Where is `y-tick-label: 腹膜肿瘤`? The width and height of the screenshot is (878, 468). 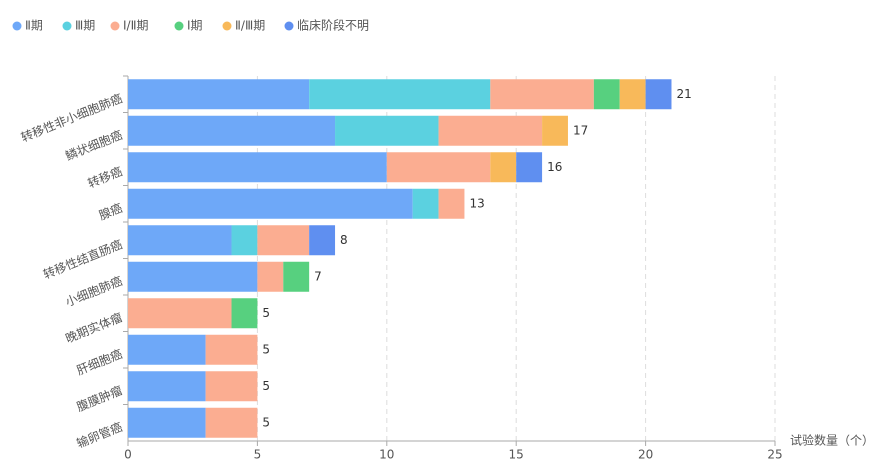
y-tick-label: 腹膜肿瘤 is located at coordinates (99, 398).